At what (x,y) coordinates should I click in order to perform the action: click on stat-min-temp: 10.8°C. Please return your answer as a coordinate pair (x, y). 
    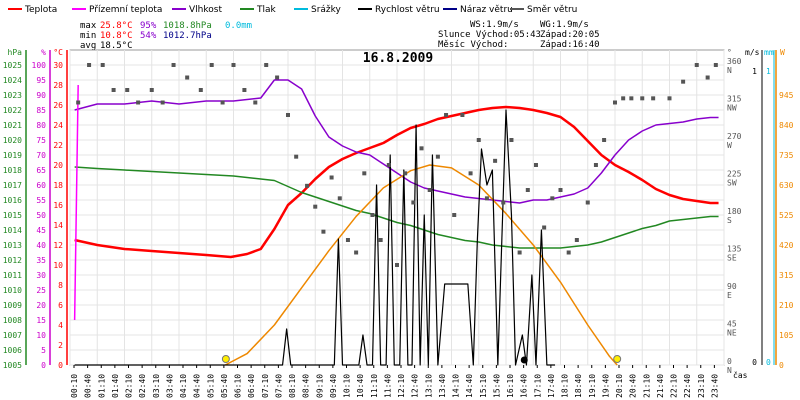
    Looking at the image, I should click on (116, 36).